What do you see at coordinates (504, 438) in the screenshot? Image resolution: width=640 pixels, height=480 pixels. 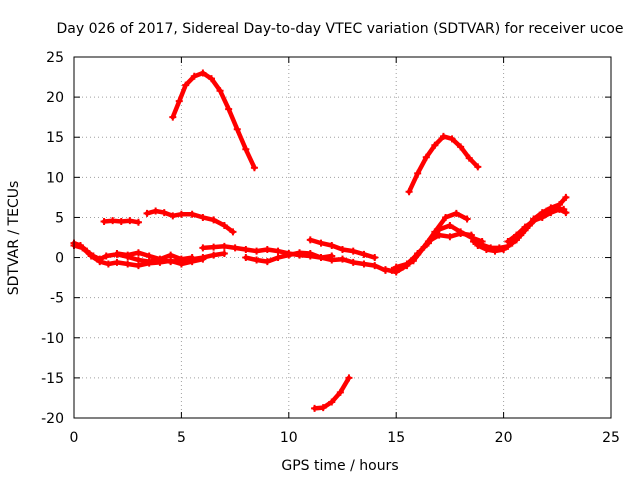 I see `x-tick-label: 20` at bounding box center [504, 438].